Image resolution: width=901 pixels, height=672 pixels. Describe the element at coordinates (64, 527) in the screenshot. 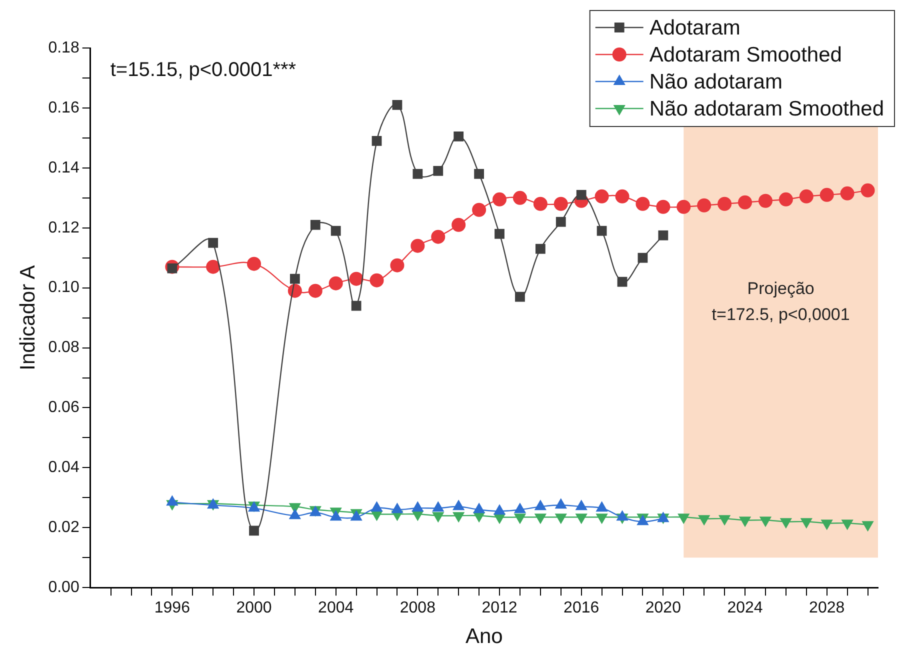

I see `y-tick-label: 0.02` at that location.